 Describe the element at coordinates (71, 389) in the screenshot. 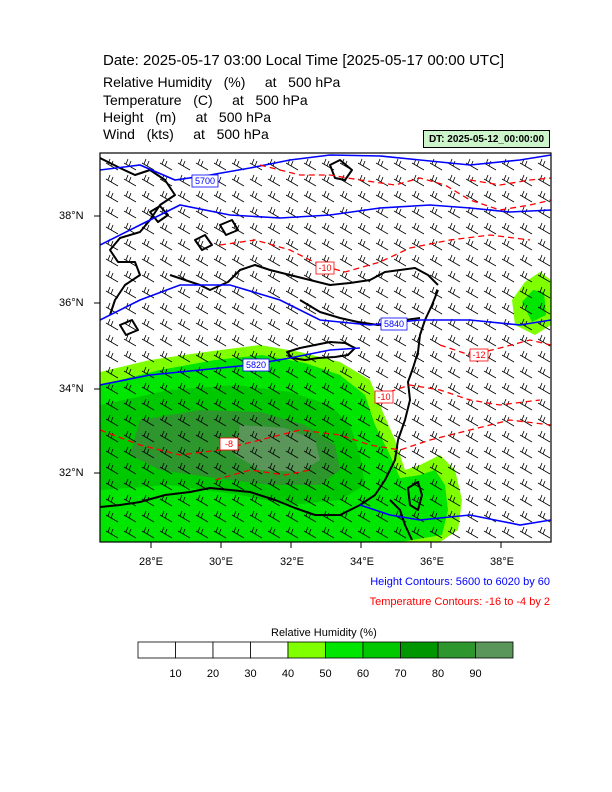

I see `lat-tick-34: 34°N` at that location.